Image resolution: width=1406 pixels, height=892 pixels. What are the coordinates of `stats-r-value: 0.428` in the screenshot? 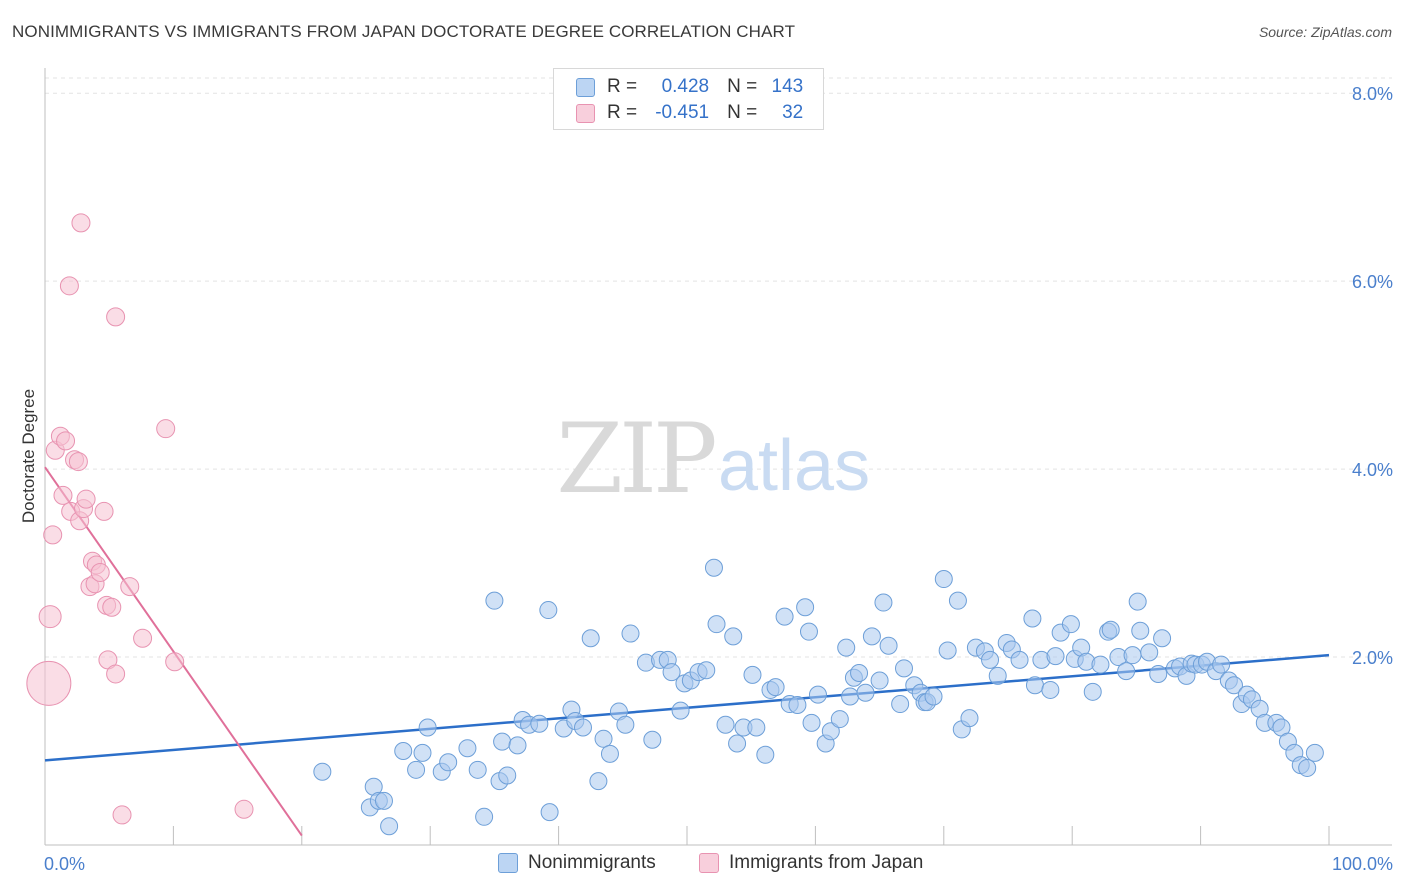 It's located at (685, 86).